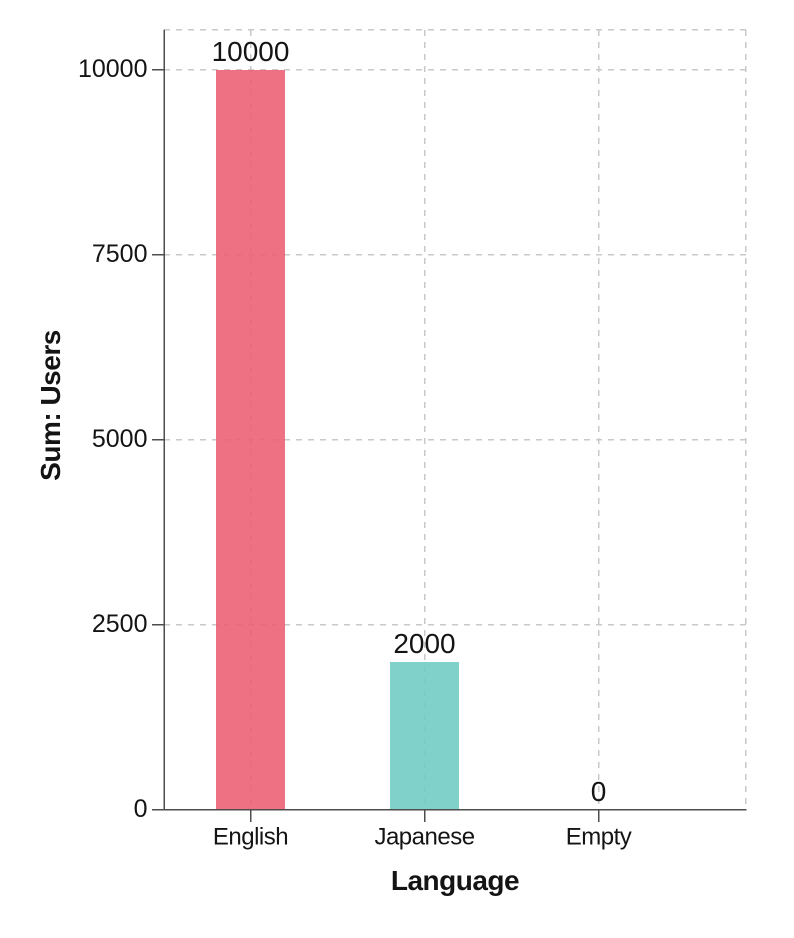 This screenshot has width=794, height=938. Describe the element at coordinates (120, 624) in the screenshot. I see `svg-text: 2500` at that location.